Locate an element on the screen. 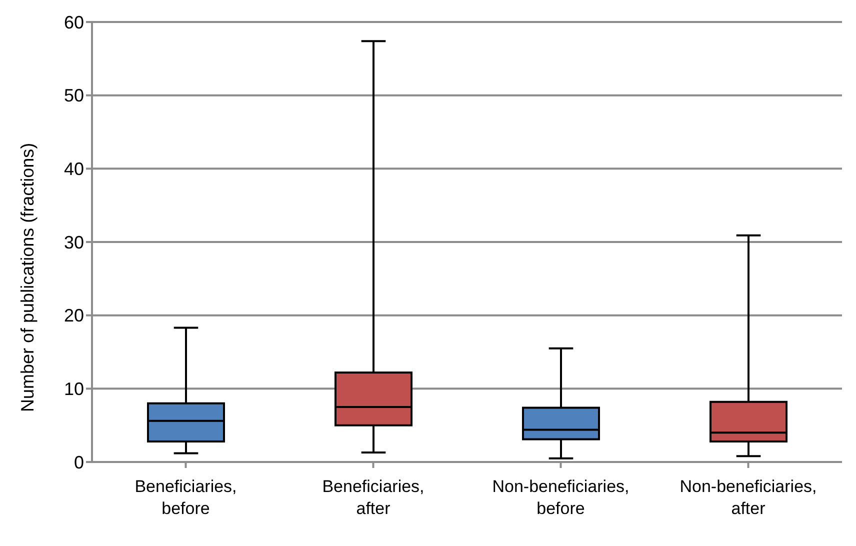 The image size is (856, 546). x-tick-label: Beneficiaries, after is located at coordinates (373, 497).